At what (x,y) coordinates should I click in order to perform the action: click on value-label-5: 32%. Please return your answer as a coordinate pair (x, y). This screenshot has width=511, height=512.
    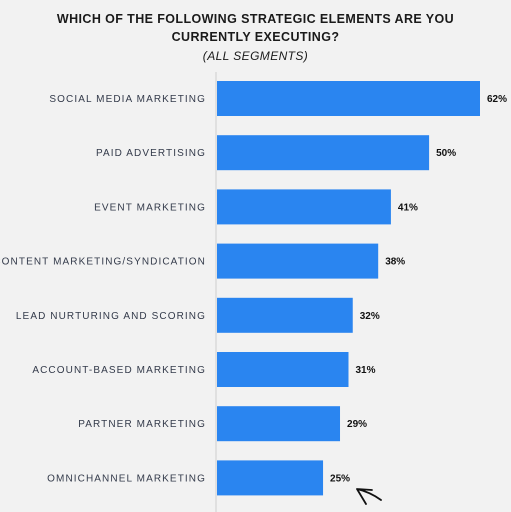
    Looking at the image, I should click on (370, 316).